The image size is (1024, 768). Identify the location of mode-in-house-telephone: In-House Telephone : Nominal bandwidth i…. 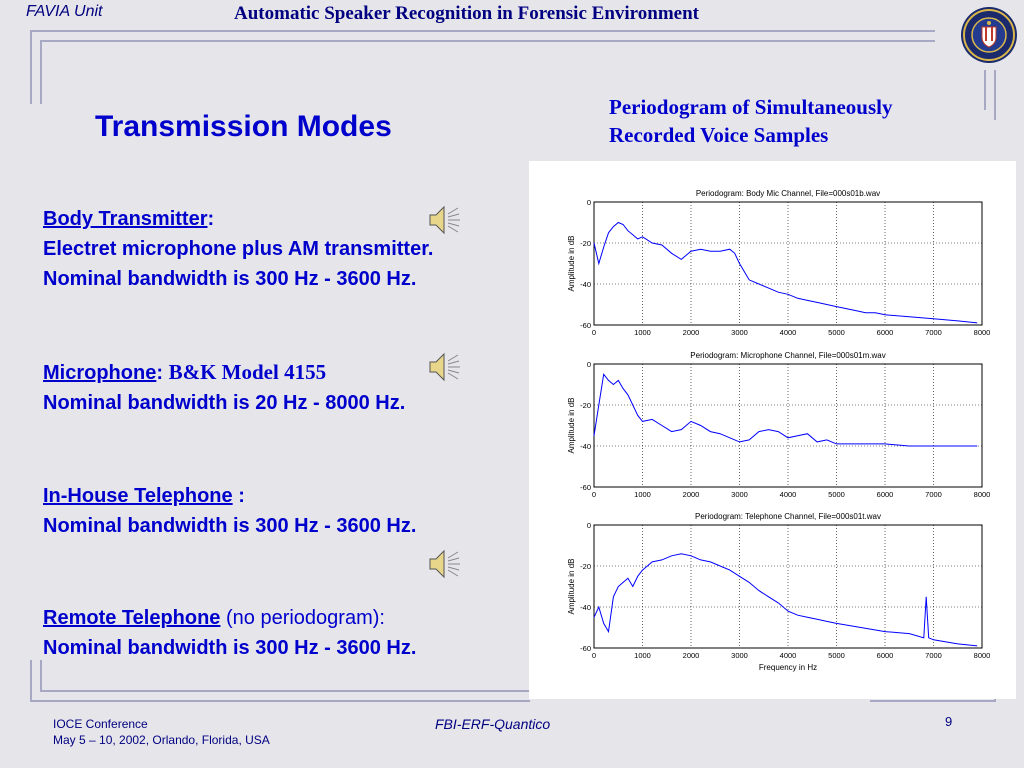
(229, 511).